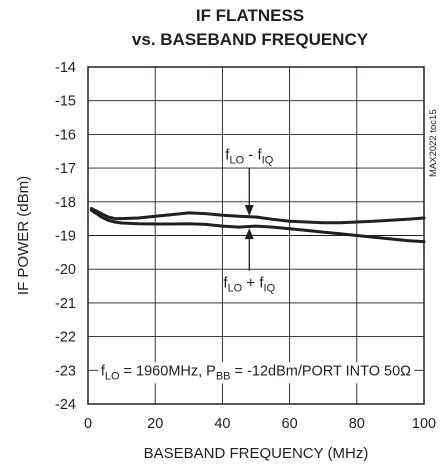 This screenshot has width=448, height=466. Describe the element at coordinates (65, 68) in the screenshot. I see `y-tick-label: -14` at that location.